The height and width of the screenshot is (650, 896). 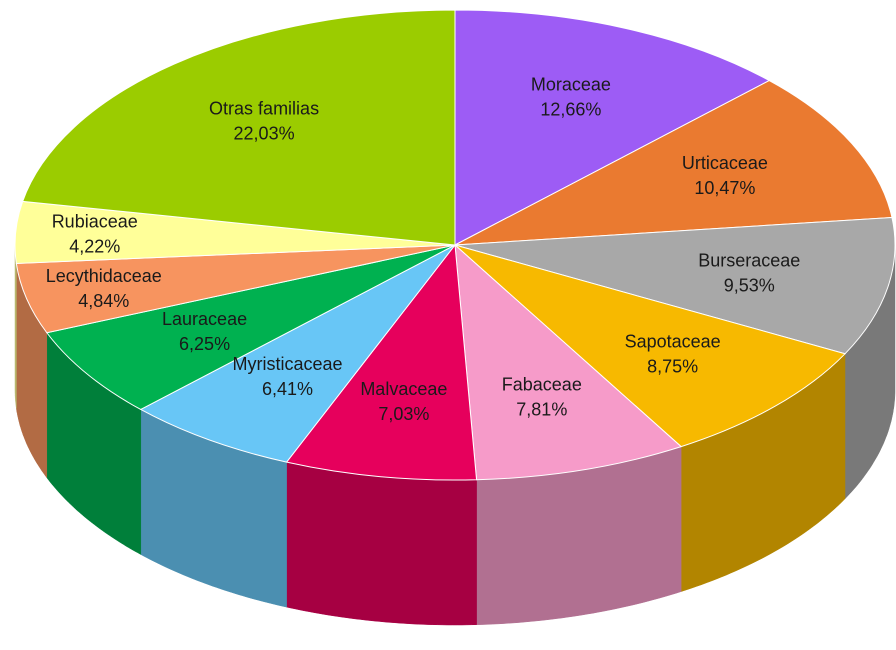 I want to click on slice-value-label: 8,75%, so click(x=672, y=366).